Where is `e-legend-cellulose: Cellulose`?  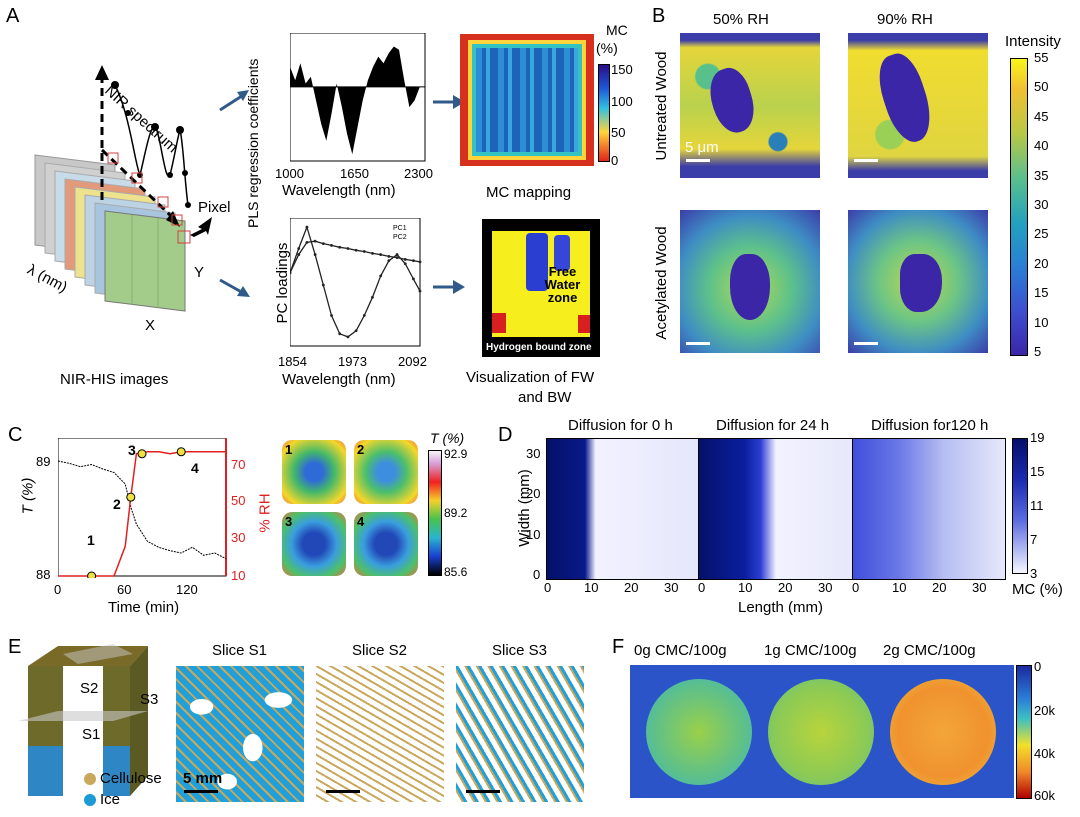 e-legend-cellulose: Cellulose is located at coordinates (131, 778).